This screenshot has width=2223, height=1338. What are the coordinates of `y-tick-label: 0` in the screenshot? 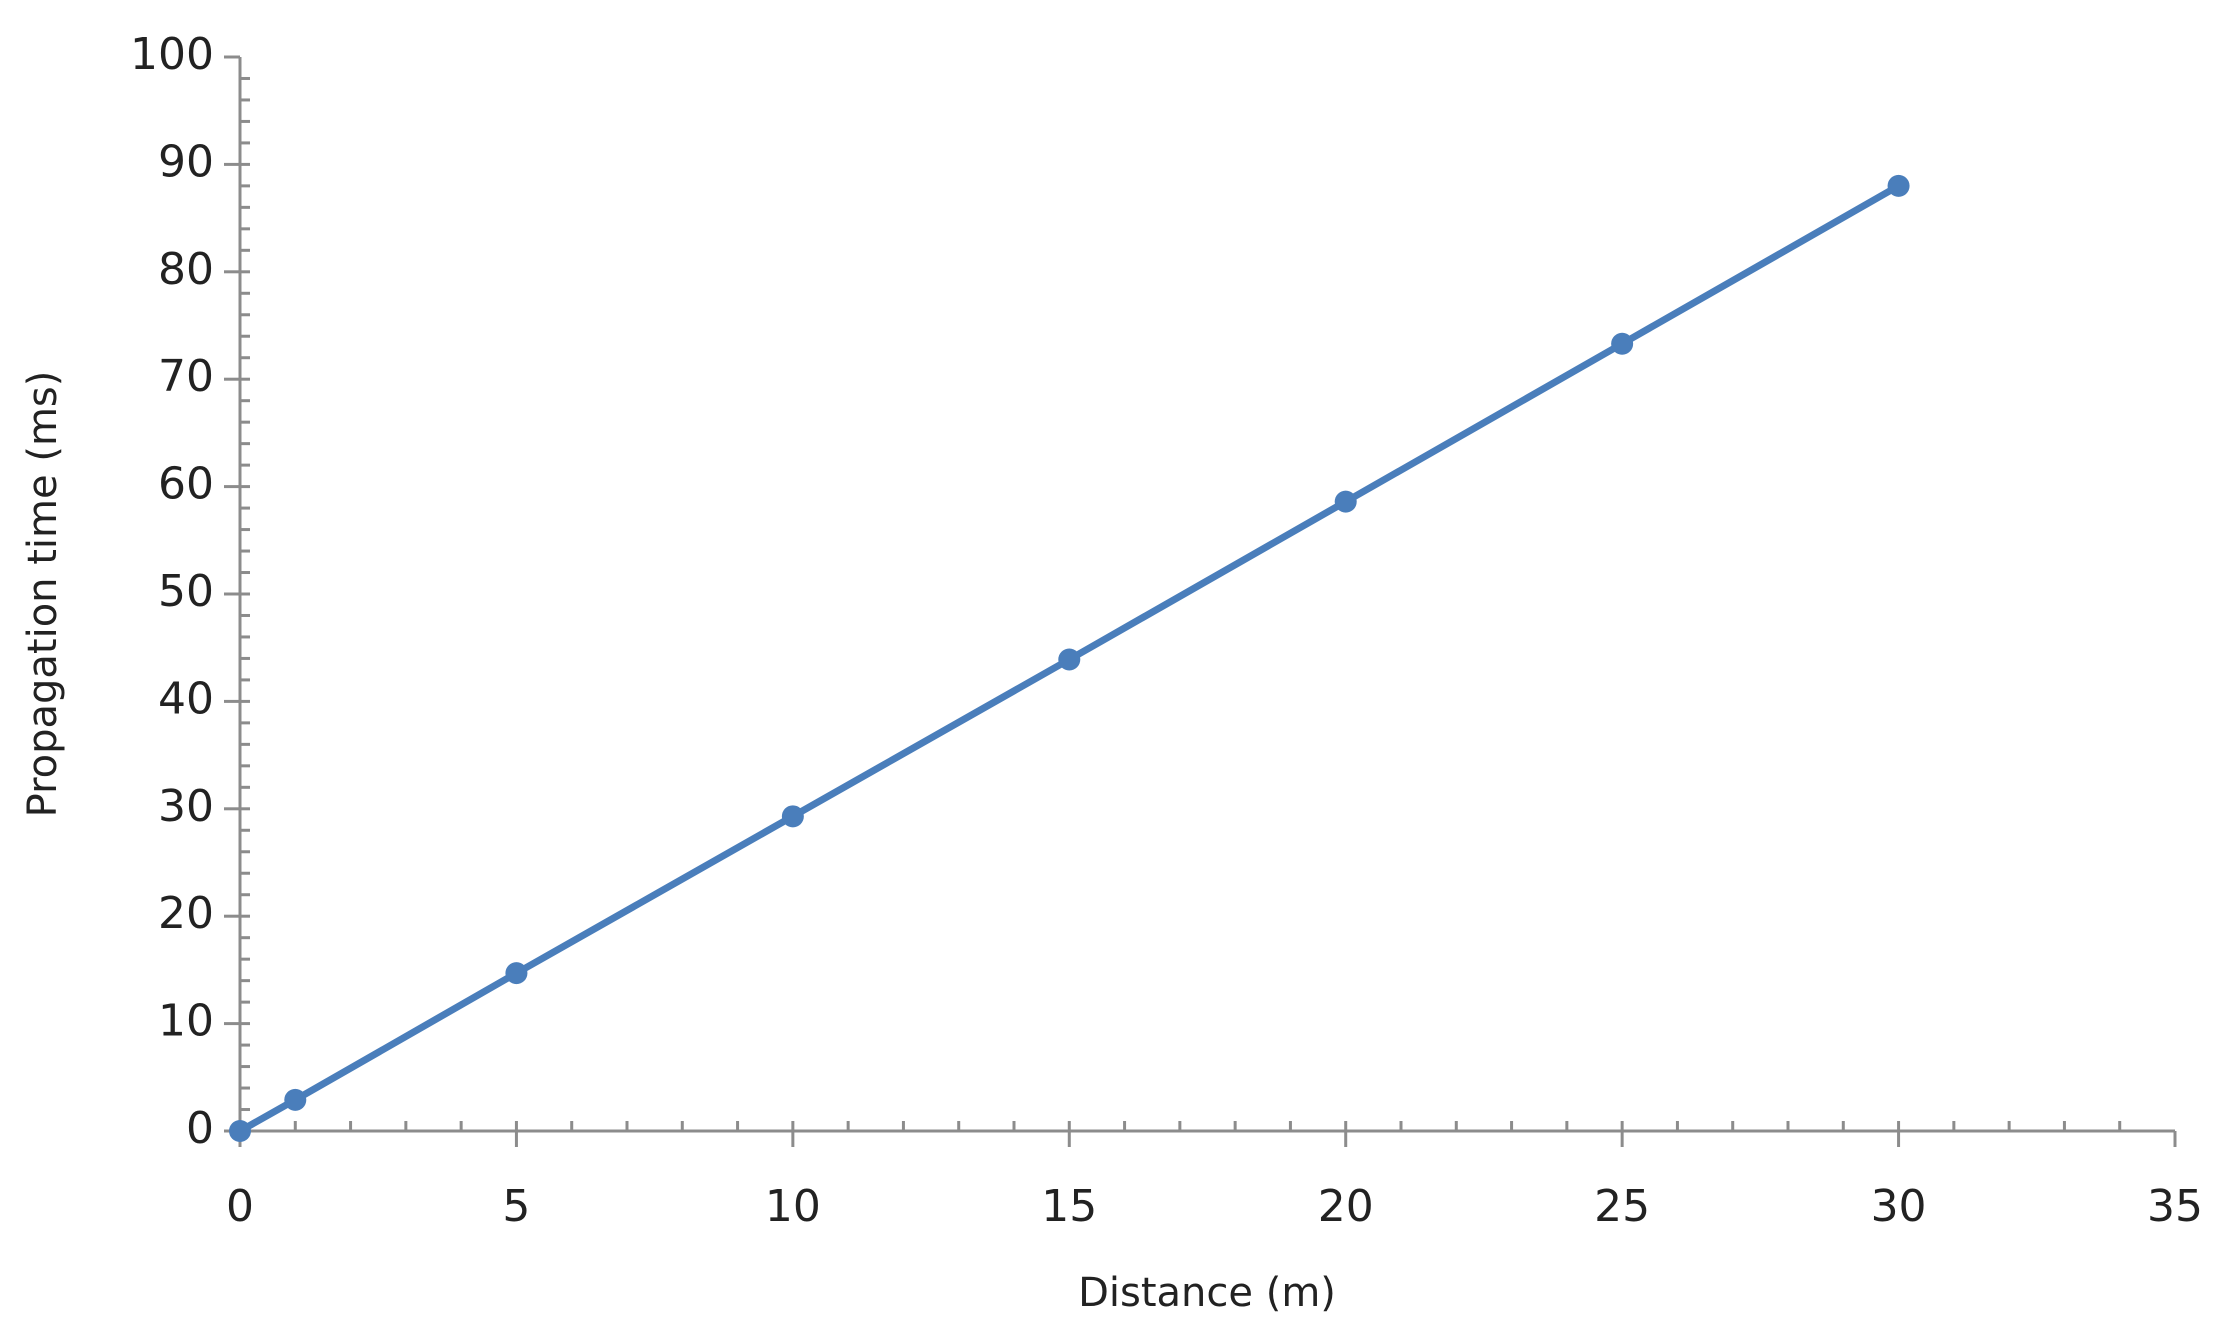 It's located at (200, 1128).